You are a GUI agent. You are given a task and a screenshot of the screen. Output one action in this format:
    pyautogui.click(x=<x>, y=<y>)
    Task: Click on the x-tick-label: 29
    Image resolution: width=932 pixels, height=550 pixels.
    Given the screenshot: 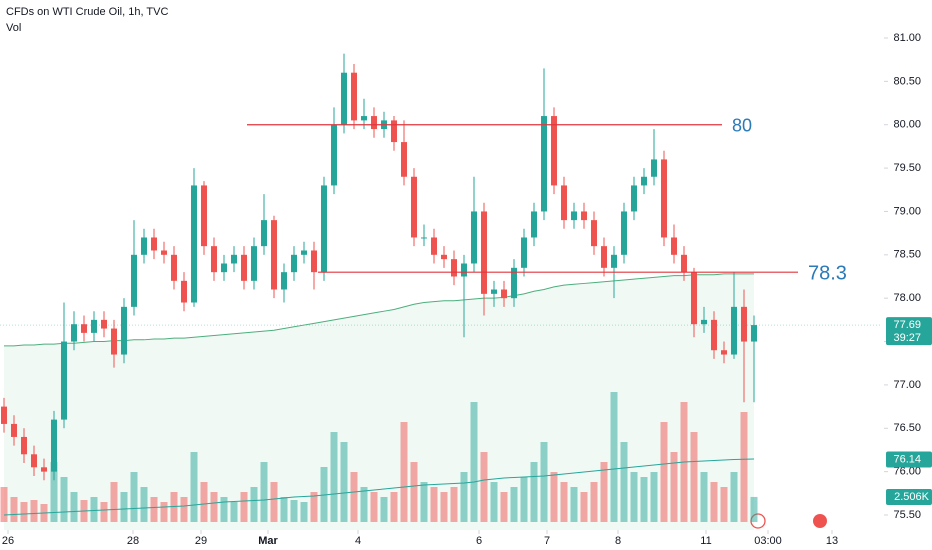 What is the action you would take?
    pyautogui.click(x=201, y=541)
    